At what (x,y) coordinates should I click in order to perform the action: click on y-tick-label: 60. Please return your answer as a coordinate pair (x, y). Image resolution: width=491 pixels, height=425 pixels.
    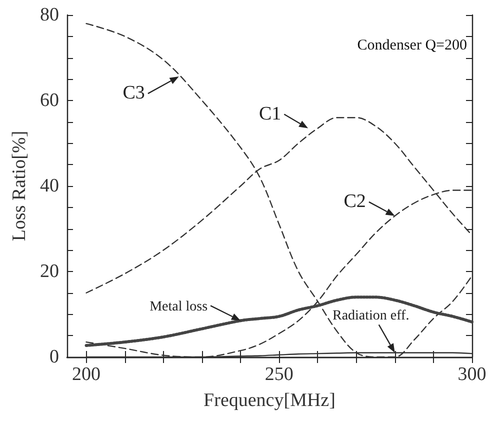
    Looking at the image, I should click on (49, 100).